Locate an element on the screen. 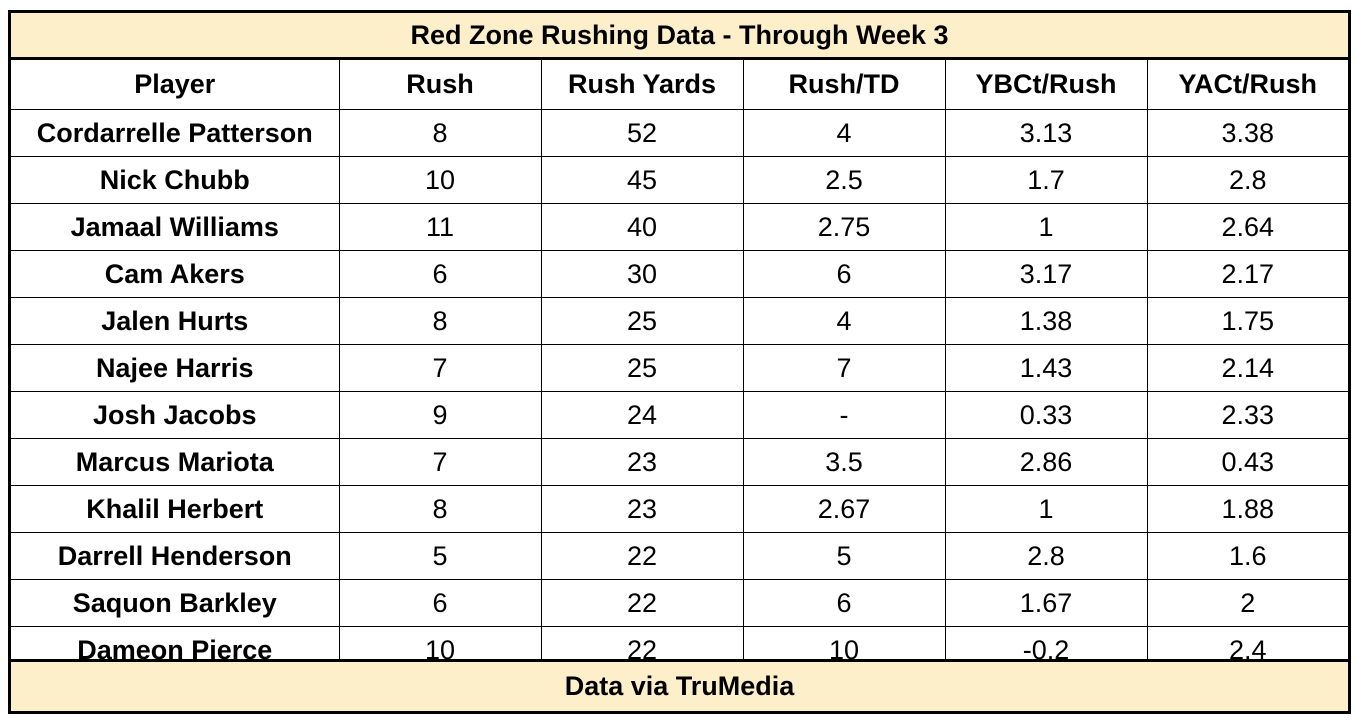 This screenshot has width=1358, height=722. player-cell: Josh Jacobs is located at coordinates (175, 415).